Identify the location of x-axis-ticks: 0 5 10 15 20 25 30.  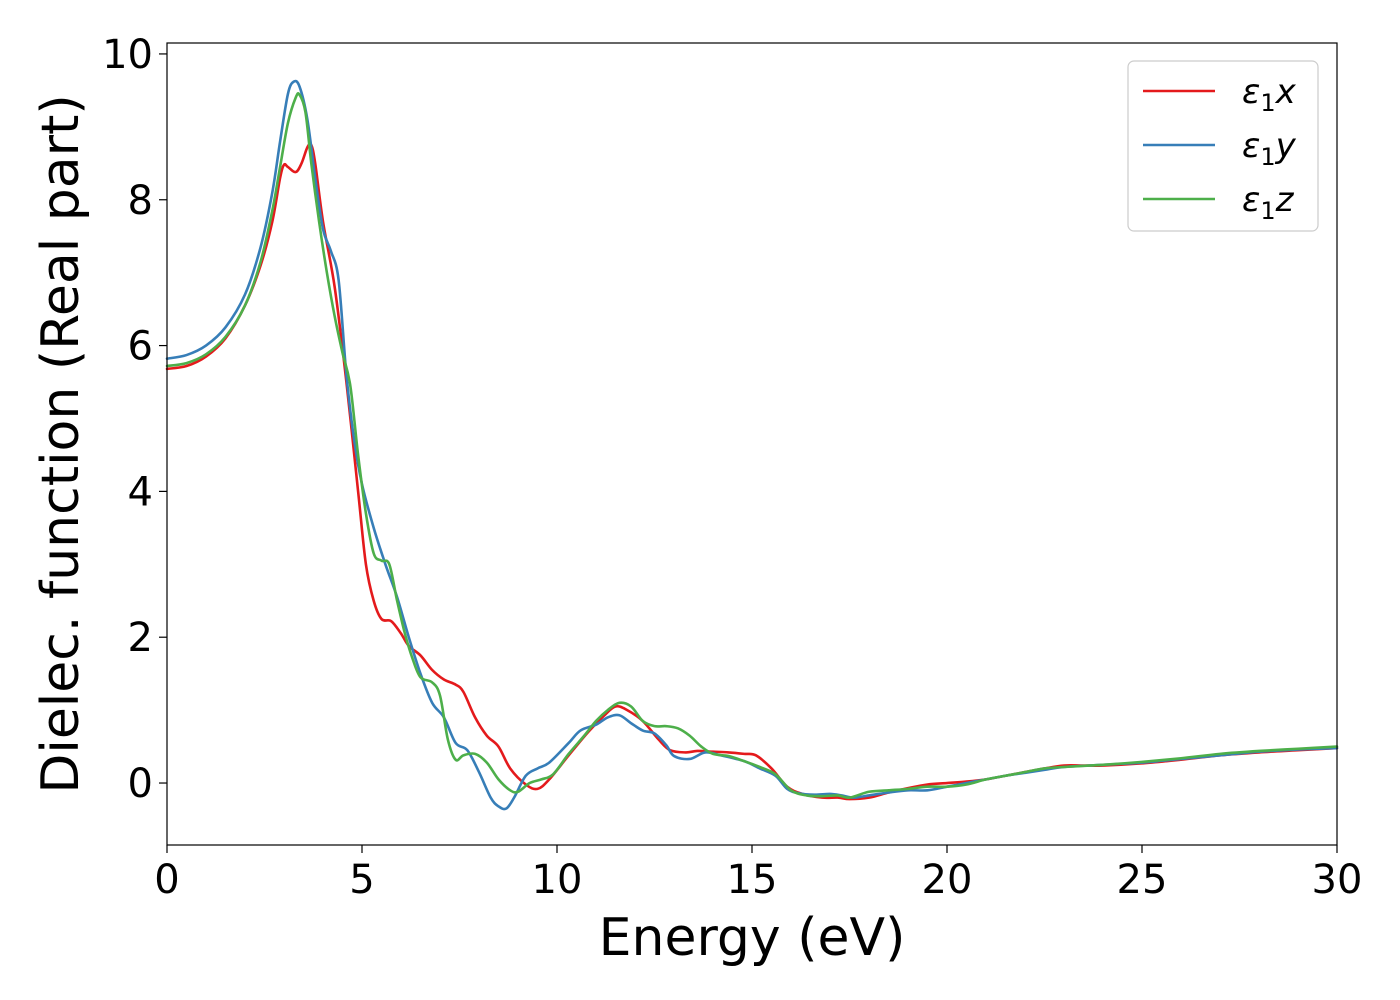
(758, 874).